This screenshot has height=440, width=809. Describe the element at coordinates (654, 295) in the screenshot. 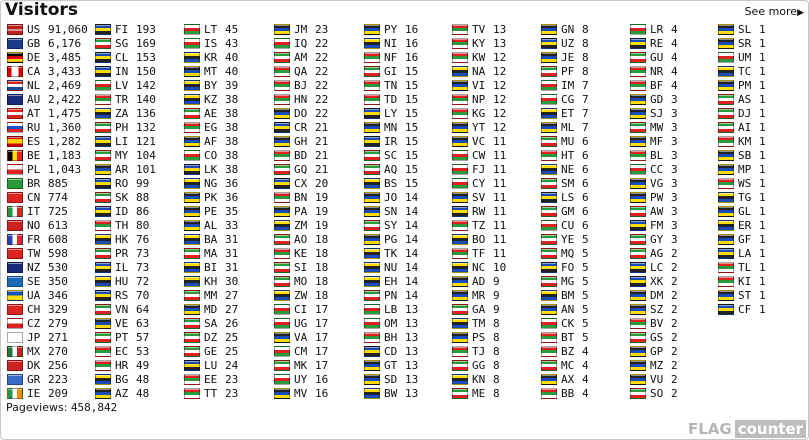

I see `country-row: DM 2` at that location.